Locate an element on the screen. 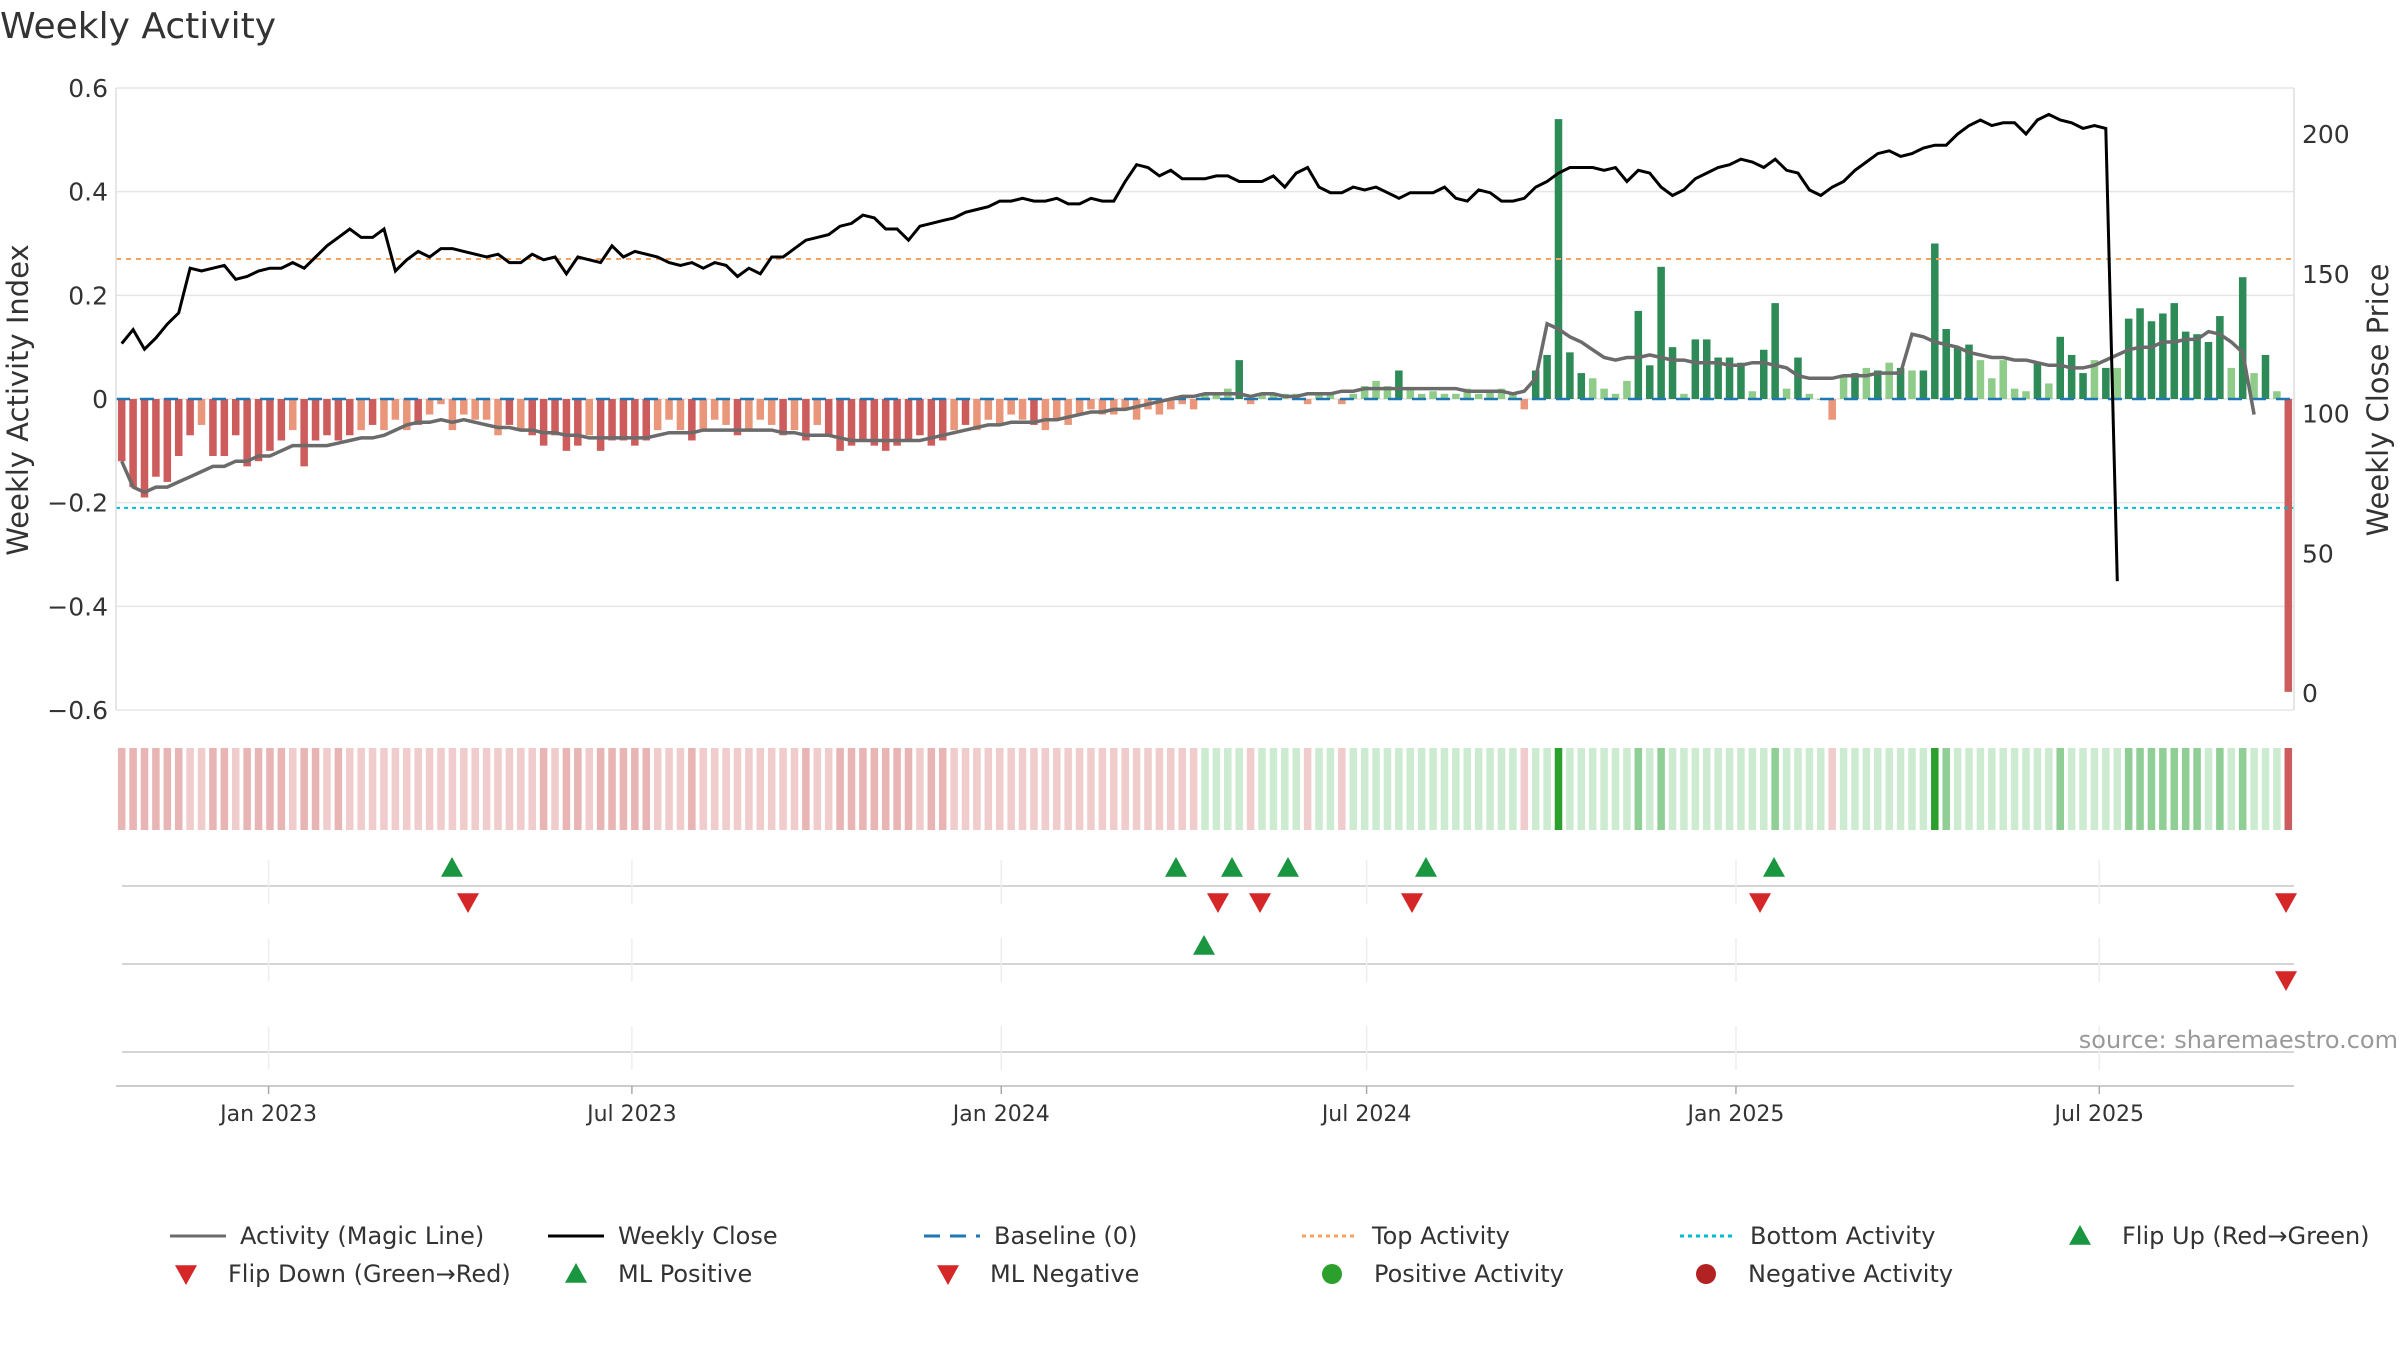  ml-positive-marker is located at coordinates (1204, 945).